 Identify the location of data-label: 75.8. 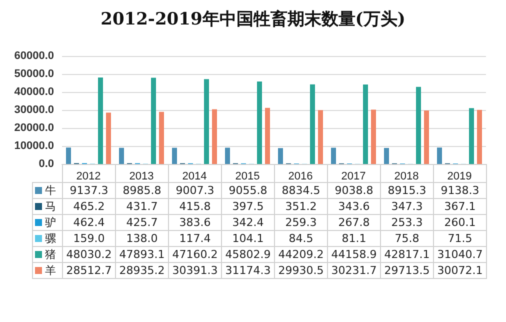
(407, 238).